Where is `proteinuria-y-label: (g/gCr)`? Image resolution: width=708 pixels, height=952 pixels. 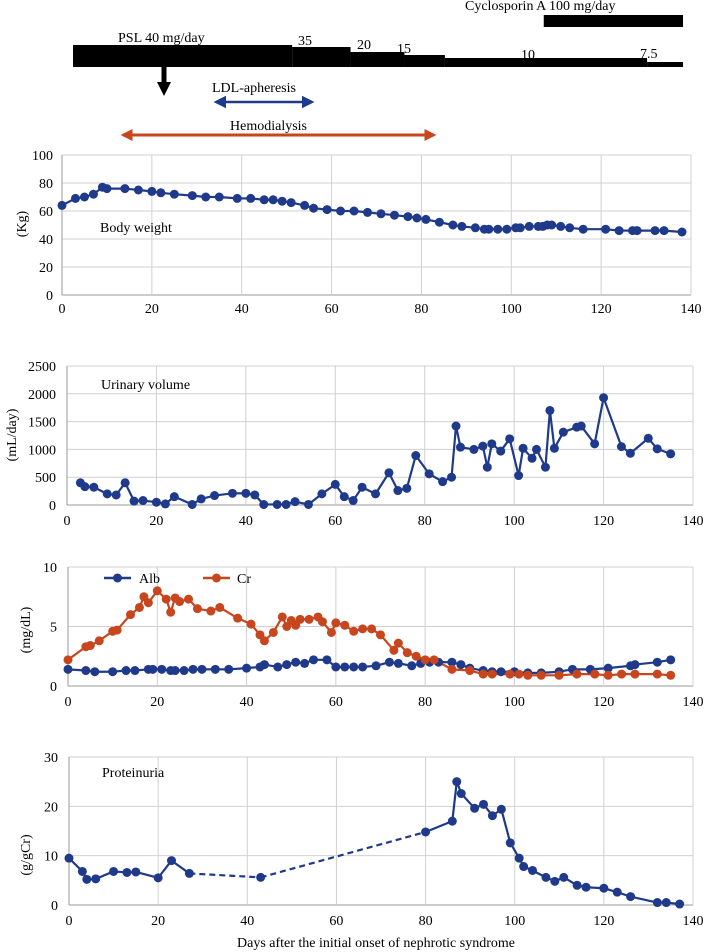 proteinuria-y-label: (g/gCr) is located at coordinates (26, 855).